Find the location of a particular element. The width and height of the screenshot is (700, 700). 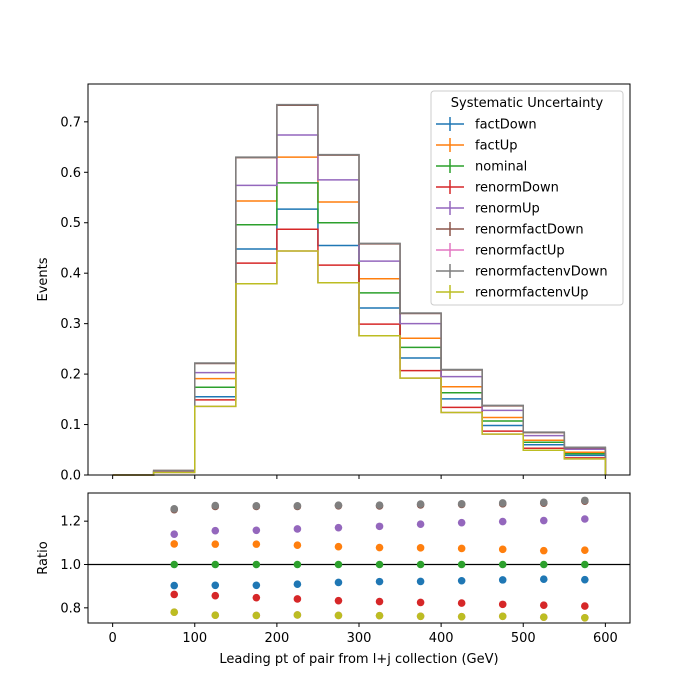

ratio-x-ticks: 0 100 200 300 400 500 600 is located at coordinates (363, 634).